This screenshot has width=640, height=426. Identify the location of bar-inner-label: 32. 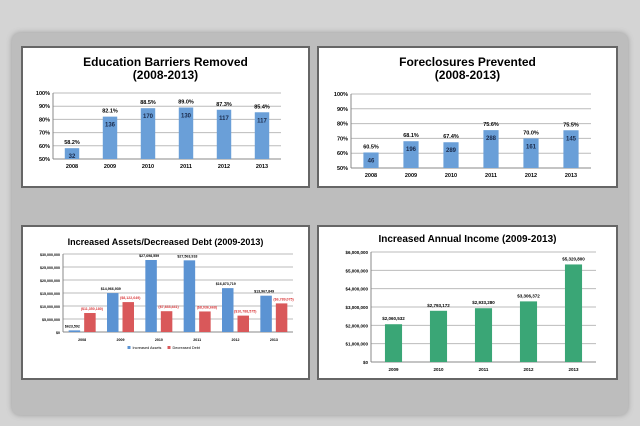
(72, 157).